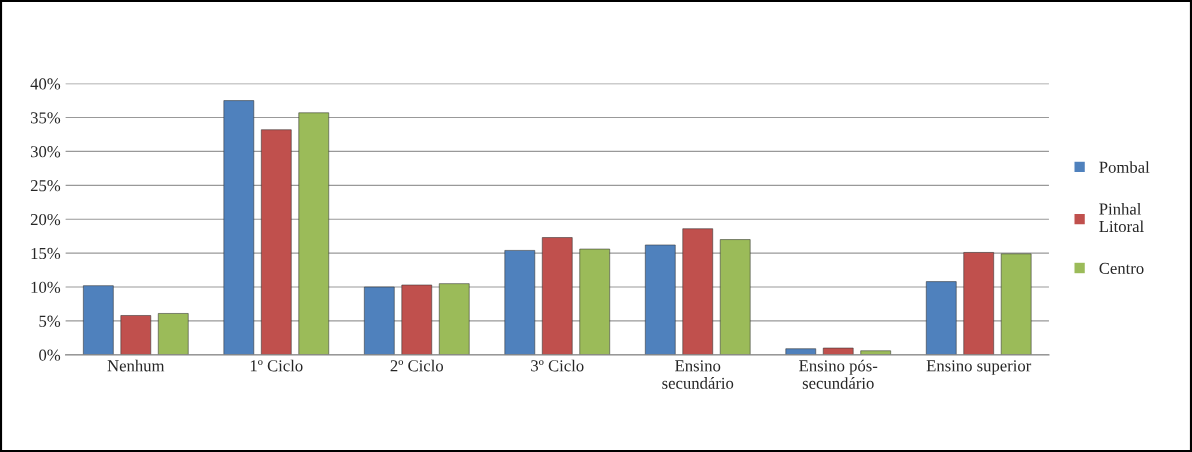 The image size is (1192, 452). Describe the element at coordinates (45, 84) in the screenshot. I see `y-tick-label: 40%` at that location.